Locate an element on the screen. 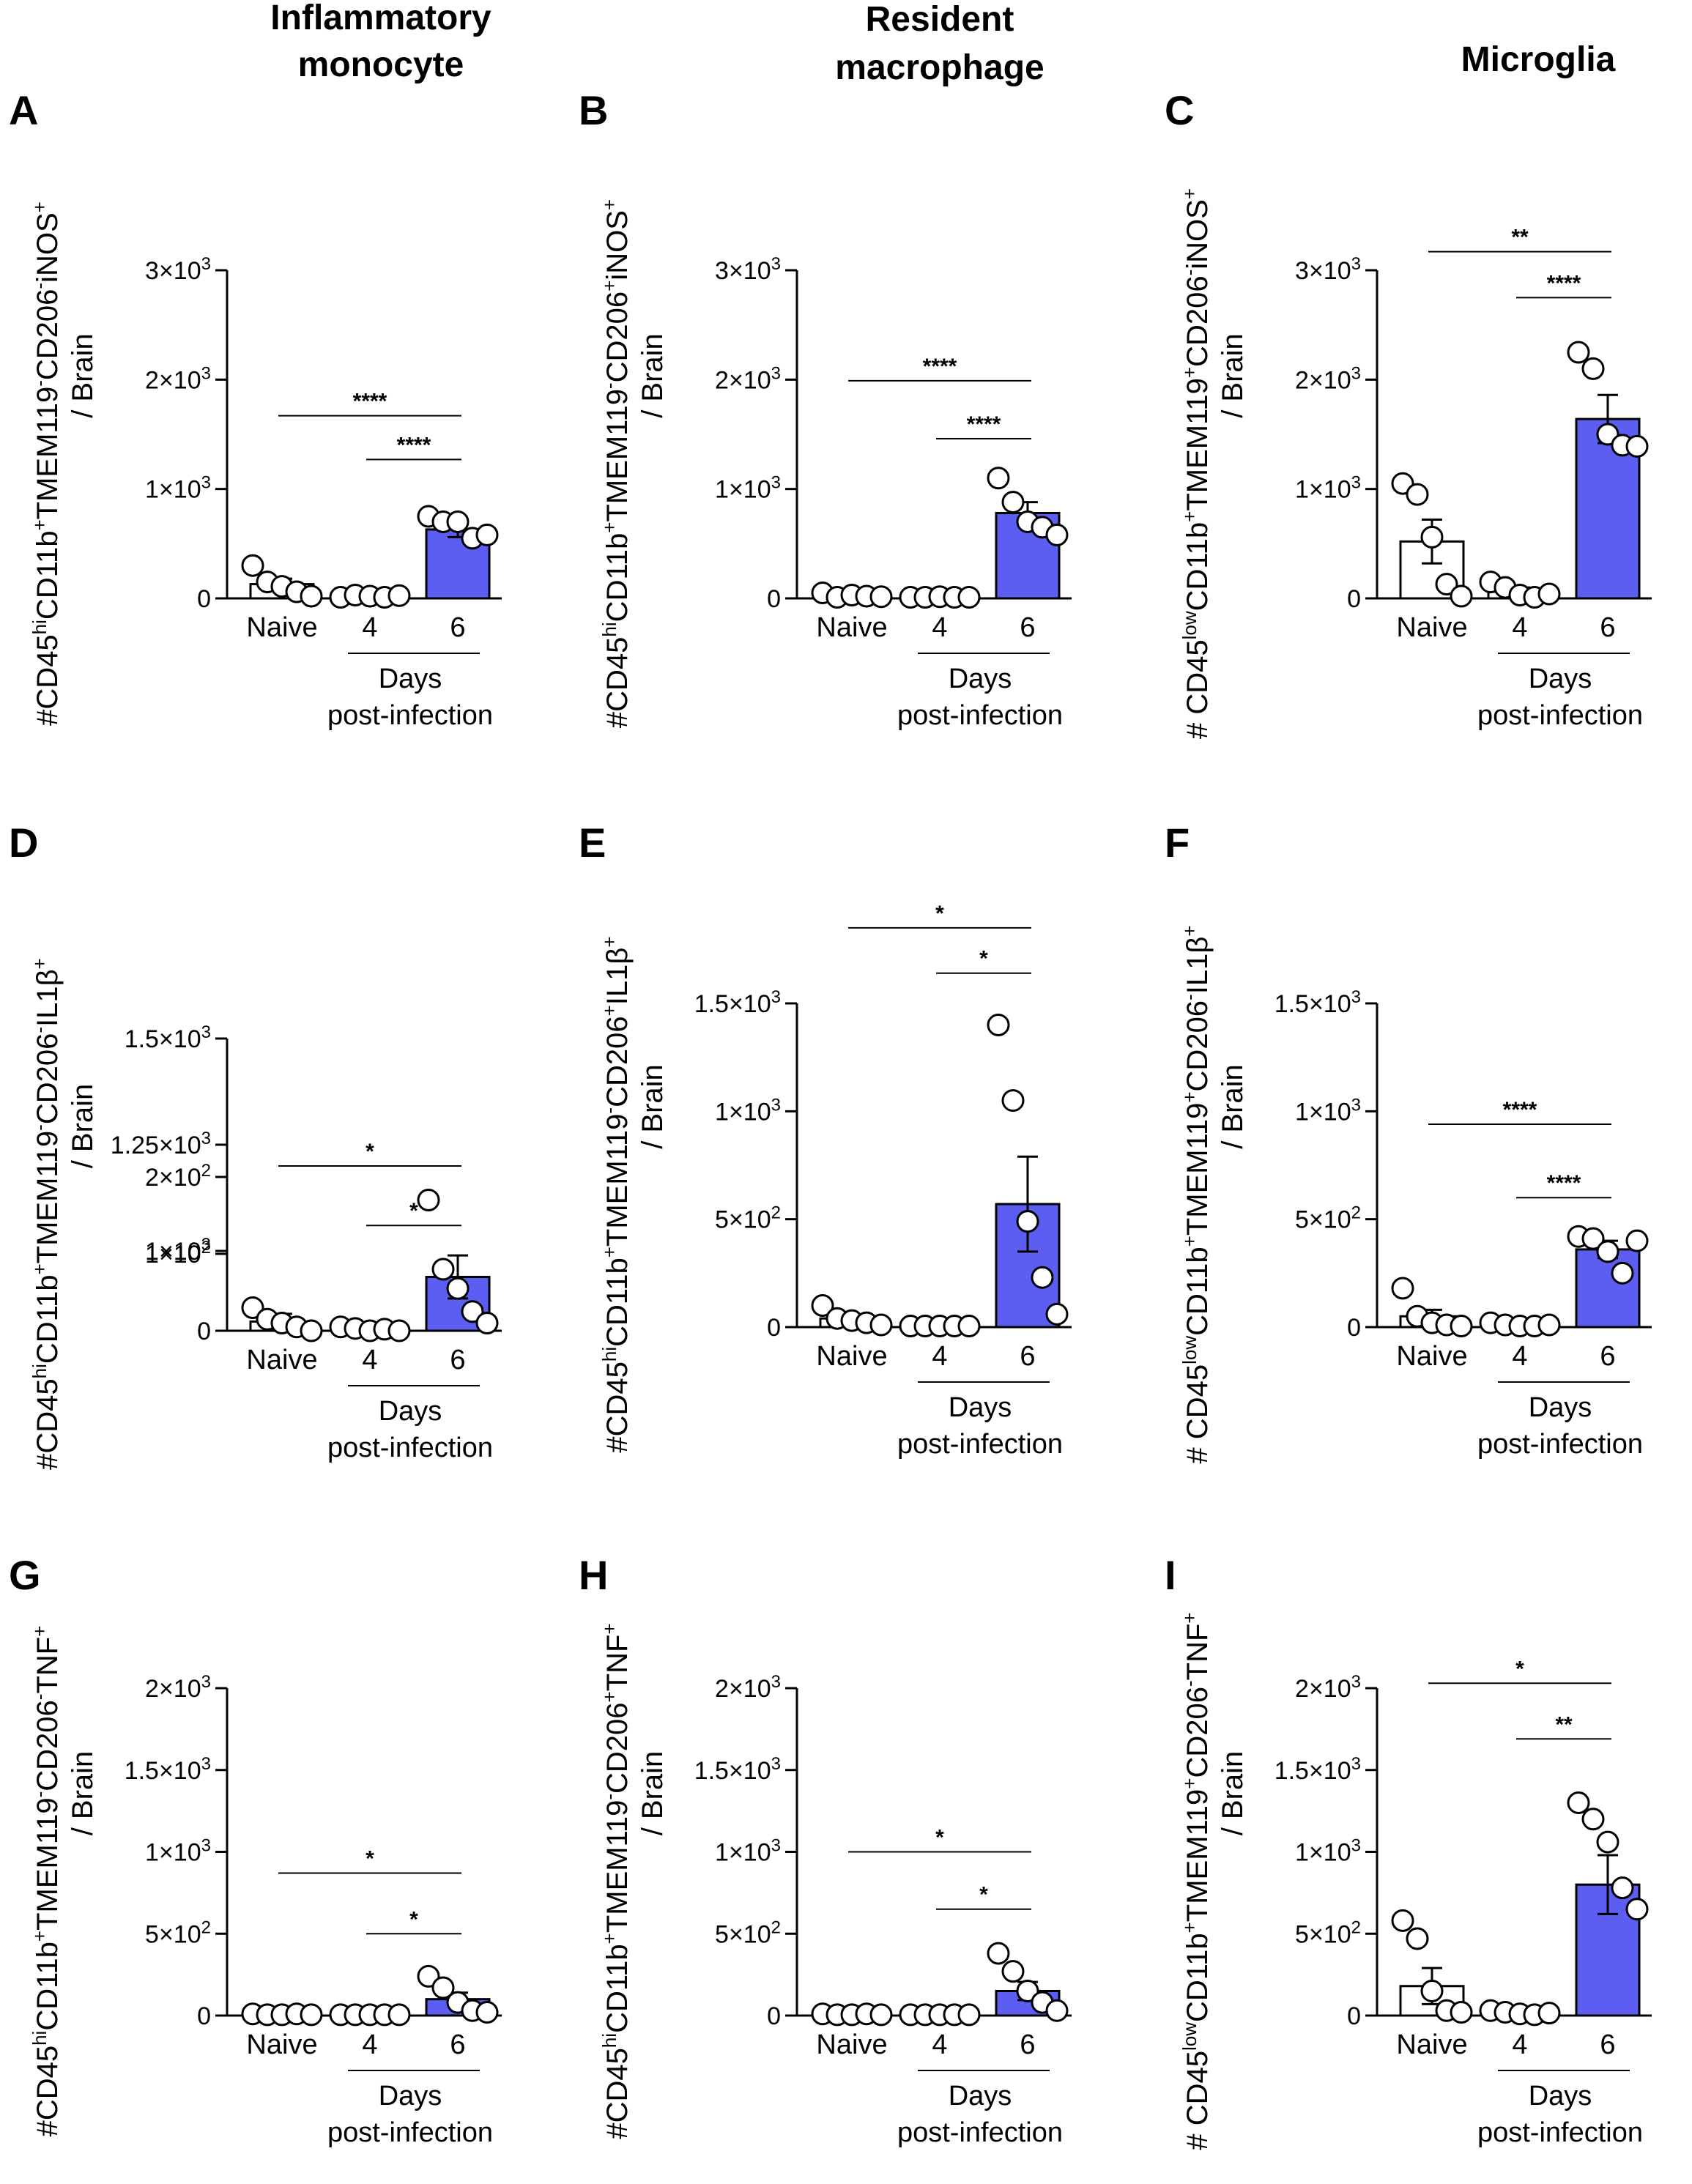  panel-letter: D is located at coordinates (23, 843).